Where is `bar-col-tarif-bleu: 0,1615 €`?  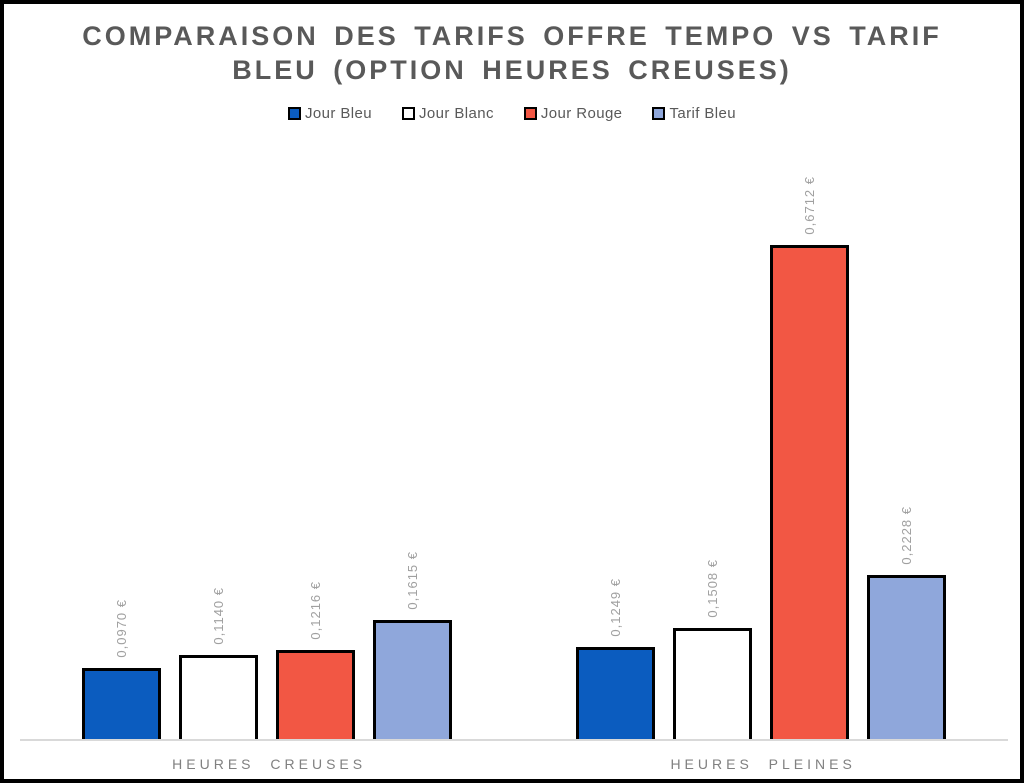
bar-col-tarif-bleu: 0,1615 € is located at coordinates (412, 490).